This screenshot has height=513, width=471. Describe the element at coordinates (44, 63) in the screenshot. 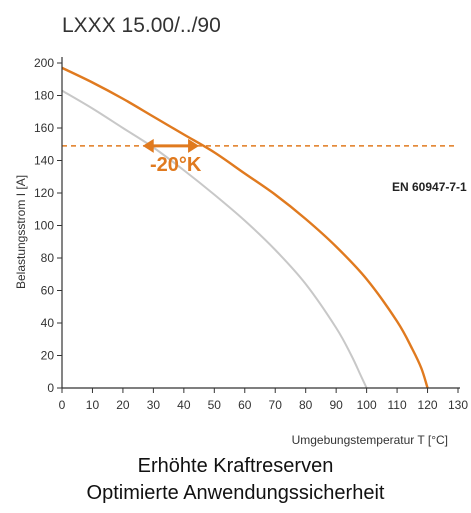

I see `y-tick-label: 200` at that location.